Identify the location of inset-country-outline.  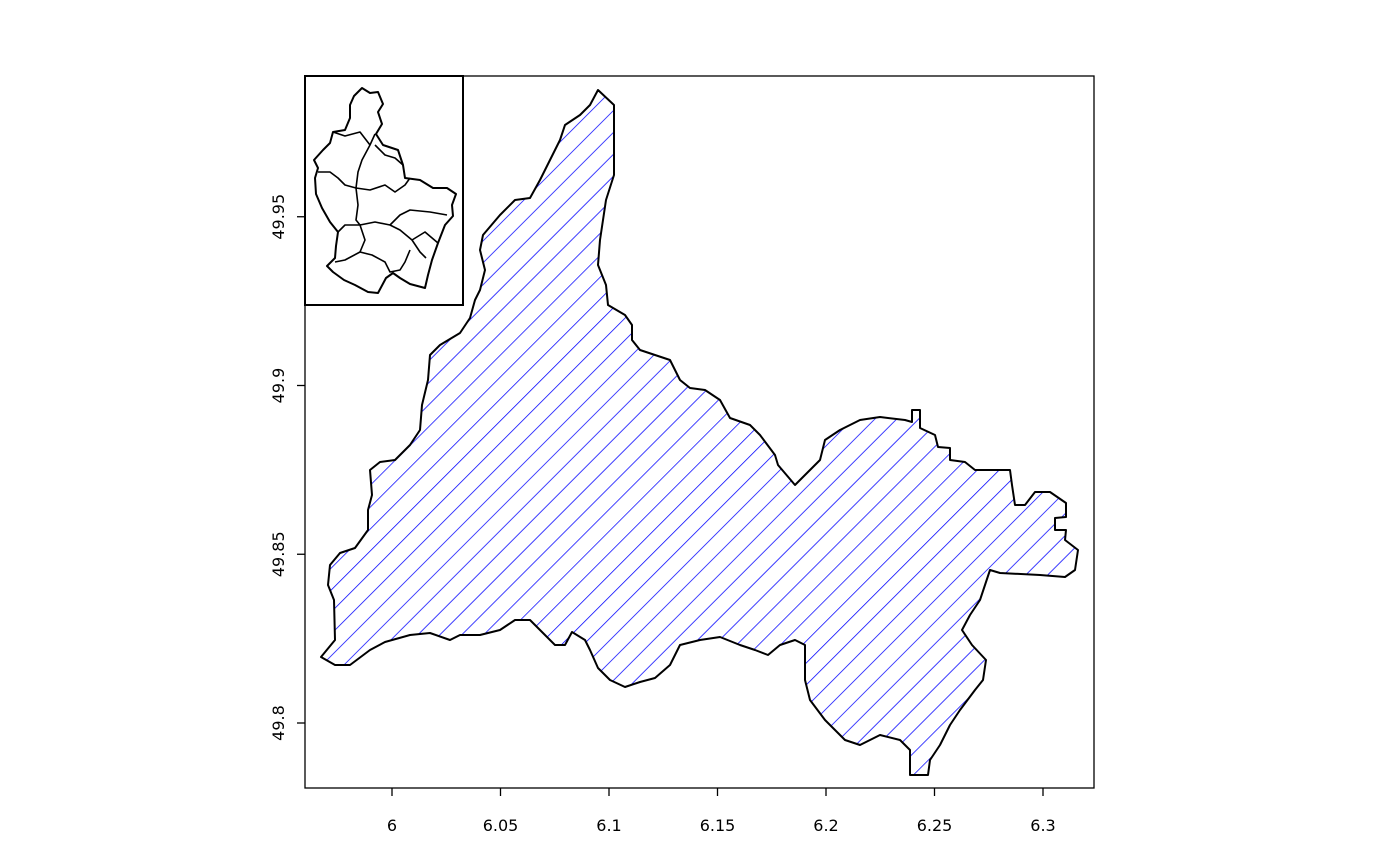
(385, 190).